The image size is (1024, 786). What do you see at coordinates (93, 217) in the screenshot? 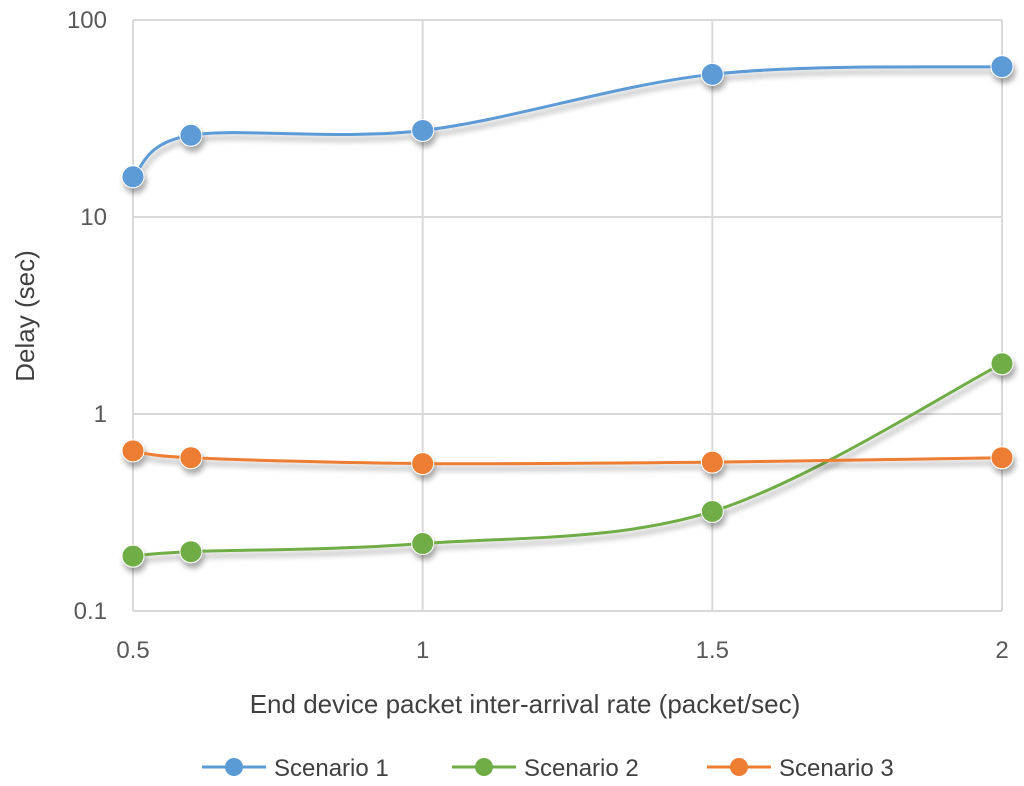
I see `y-tick-label: 10` at bounding box center [93, 217].